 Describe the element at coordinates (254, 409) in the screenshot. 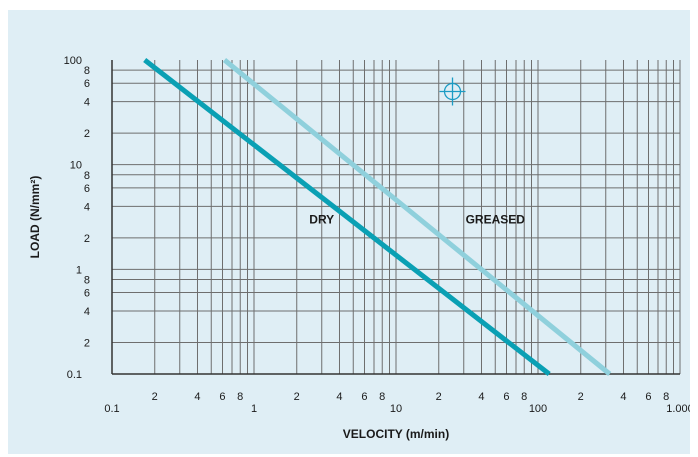

I see `x-tick-label: 1` at that location.